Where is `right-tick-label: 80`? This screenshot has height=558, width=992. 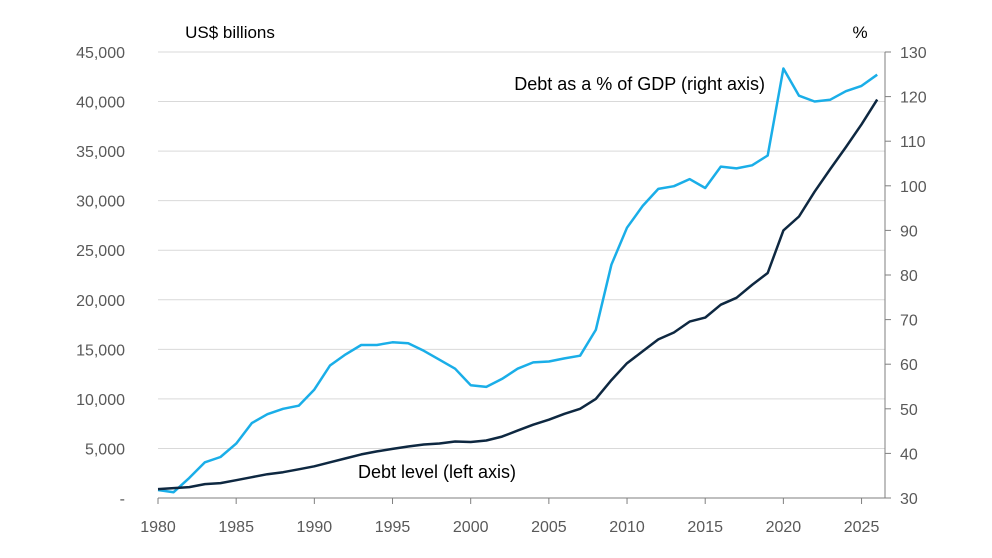 right-tick-label: 80 is located at coordinates (909, 276).